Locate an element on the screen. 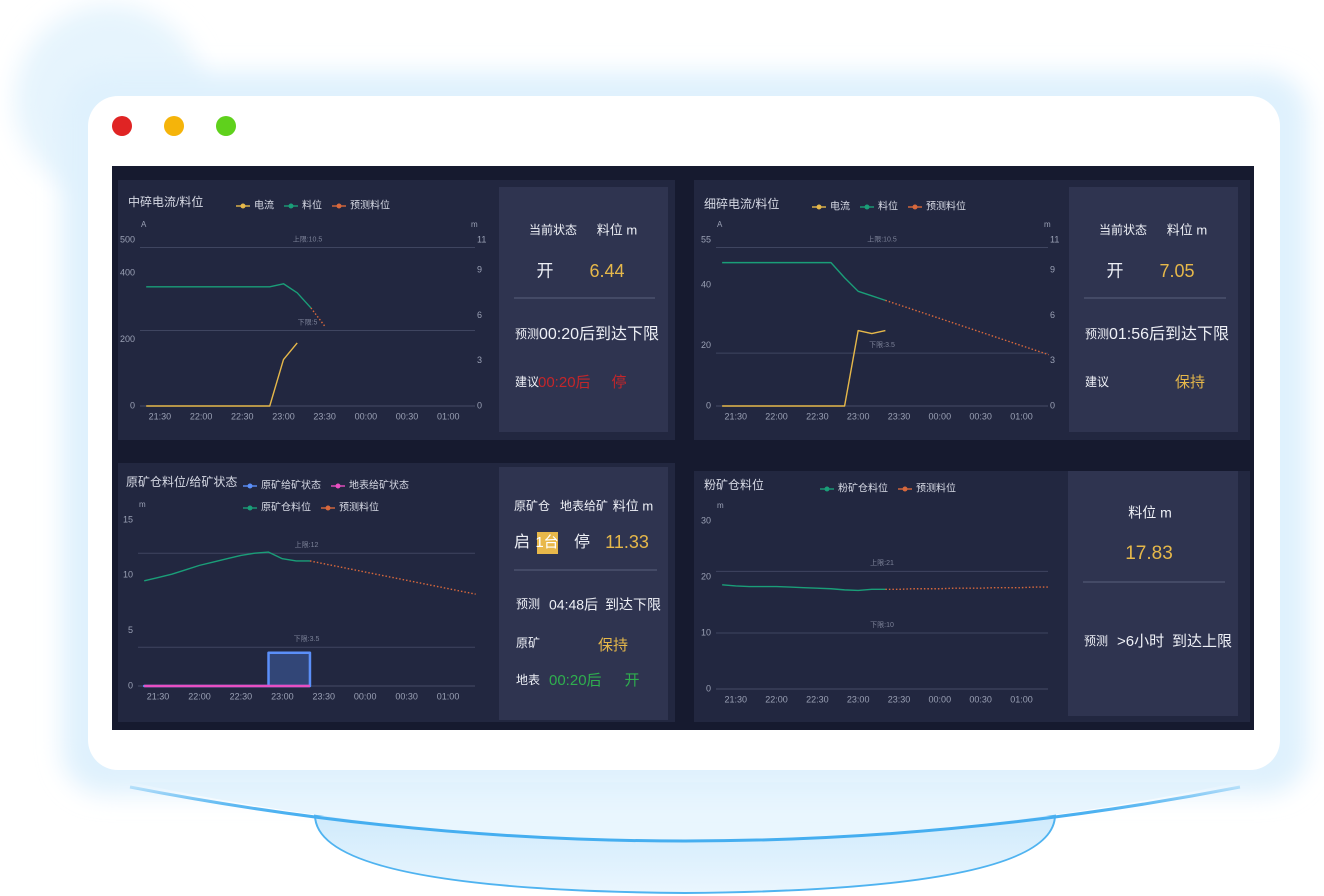 Image resolution: width=1324 pixels, height=896 pixels. y-tick-label: 40 is located at coordinates (706, 285).